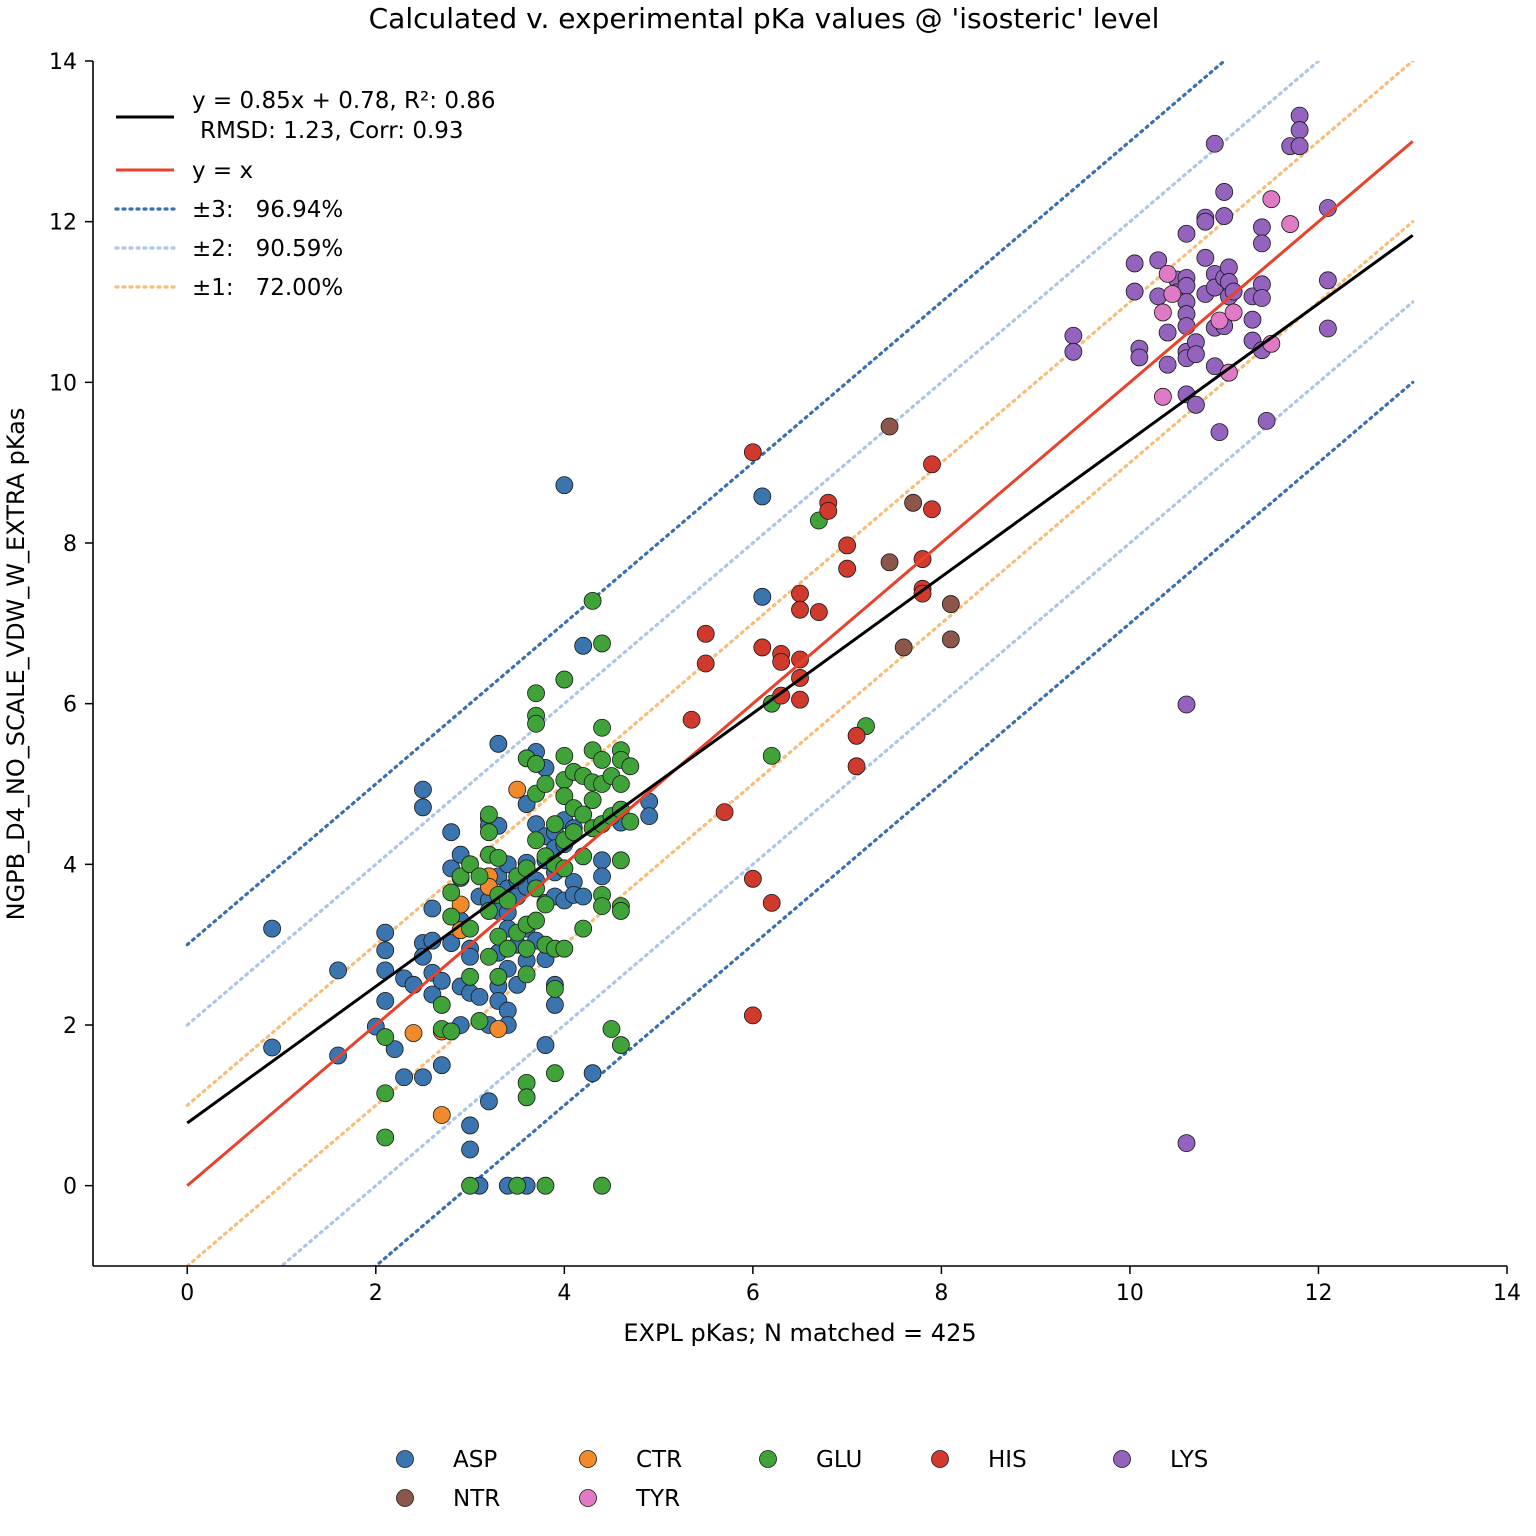 Image resolution: width=1536 pixels, height=1536 pixels. I want to click on x-axis-label: EXPL pKas; N matched = 425, so click(799, 1333).